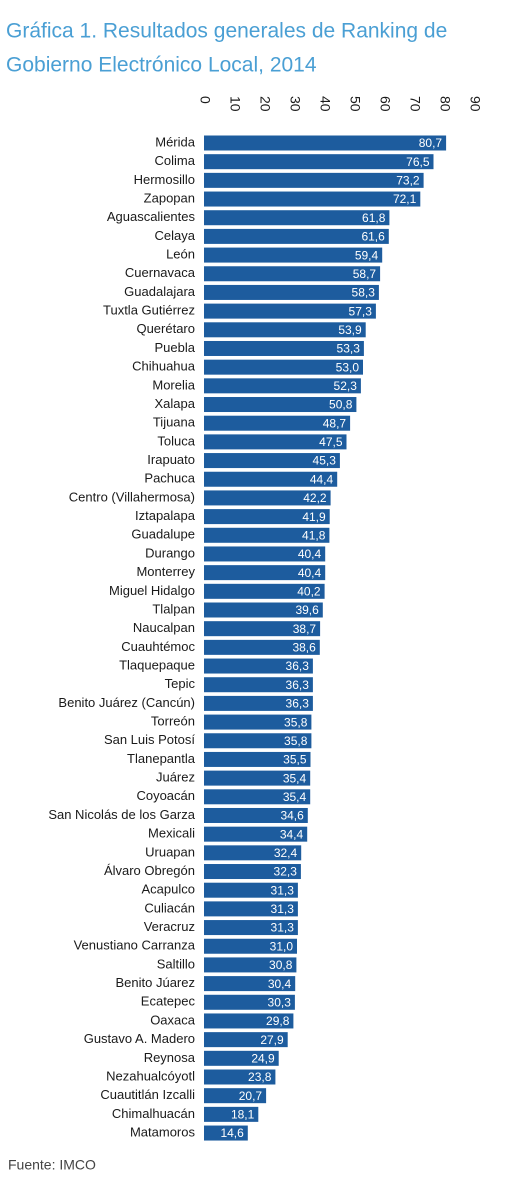  What do you see at coordinates (161, 65) in the screenshot?
I see `chart-title: Gobierno Electrónico Local, 2014` at bounding box center [161, 65].